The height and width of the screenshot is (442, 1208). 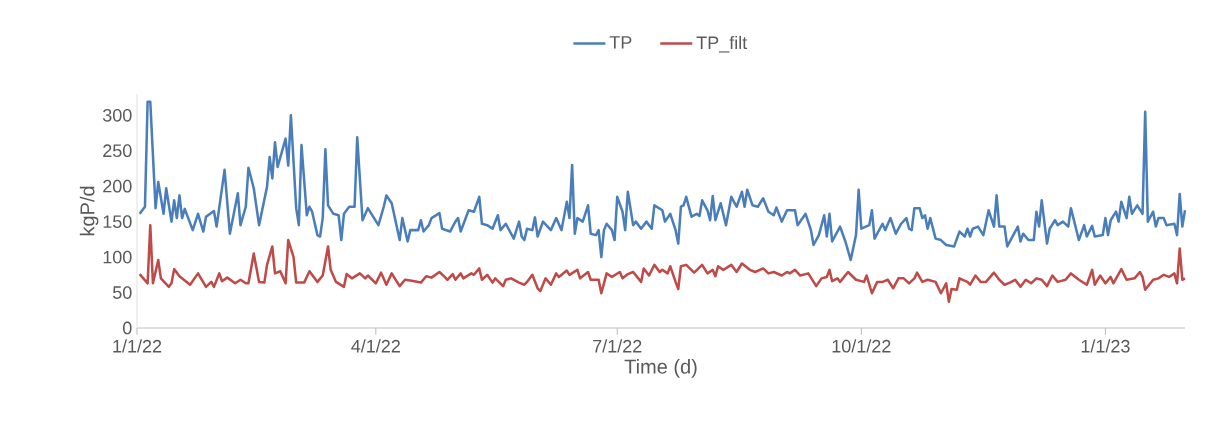 What do you see at coordinates (117, 221) in the screenshot?
I see `y-tick-label: 150` at bounding box center [117, 221].